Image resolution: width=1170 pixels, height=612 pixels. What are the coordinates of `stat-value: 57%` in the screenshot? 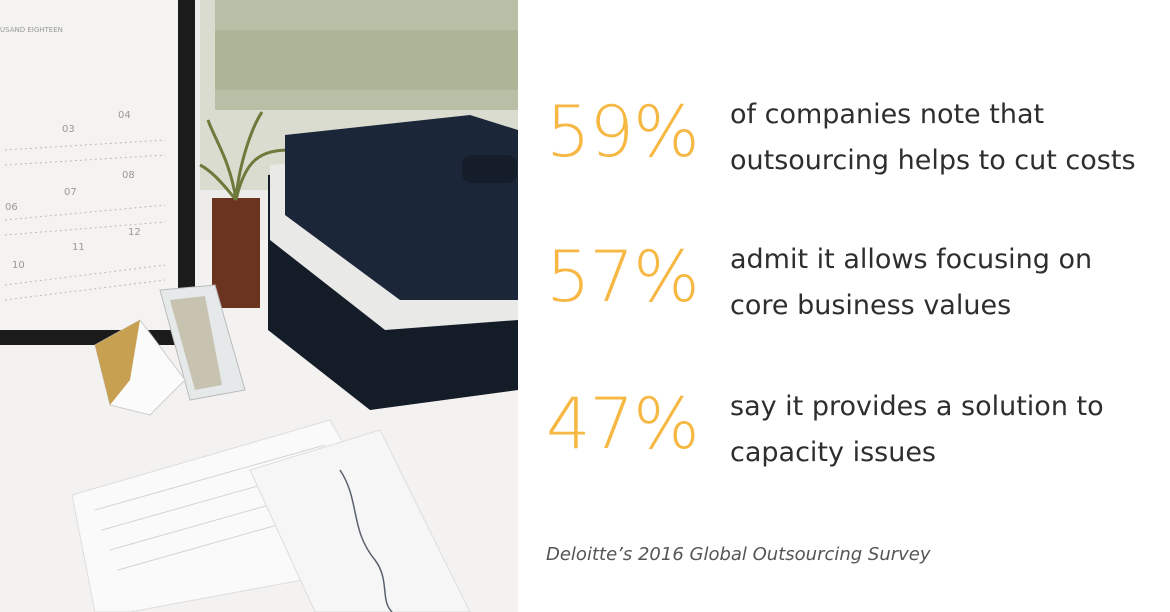 It's located at (623, 277).